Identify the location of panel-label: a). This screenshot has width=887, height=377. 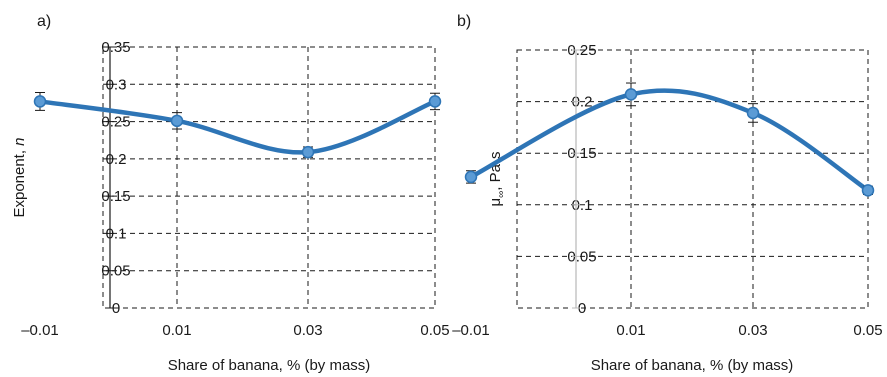
(44, 21).